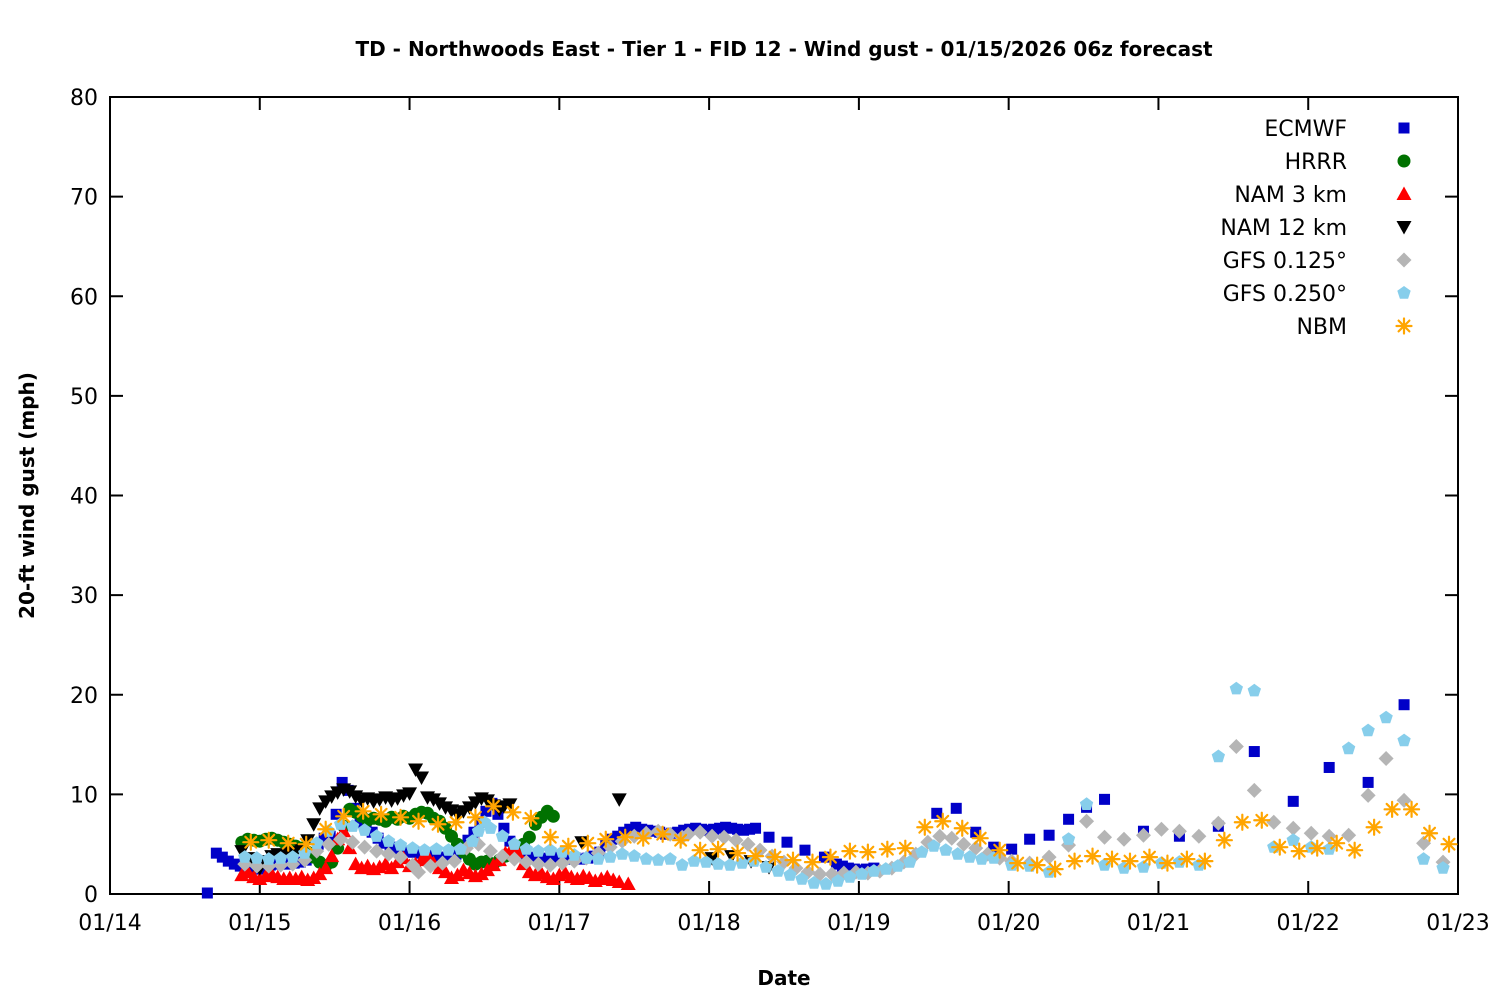 The height and width of the screenshot is (1000, 1500). Describe the element at coordinates (1285, 261) in the screenshot. I see `svg-text: GFS 0.125°` at that location.